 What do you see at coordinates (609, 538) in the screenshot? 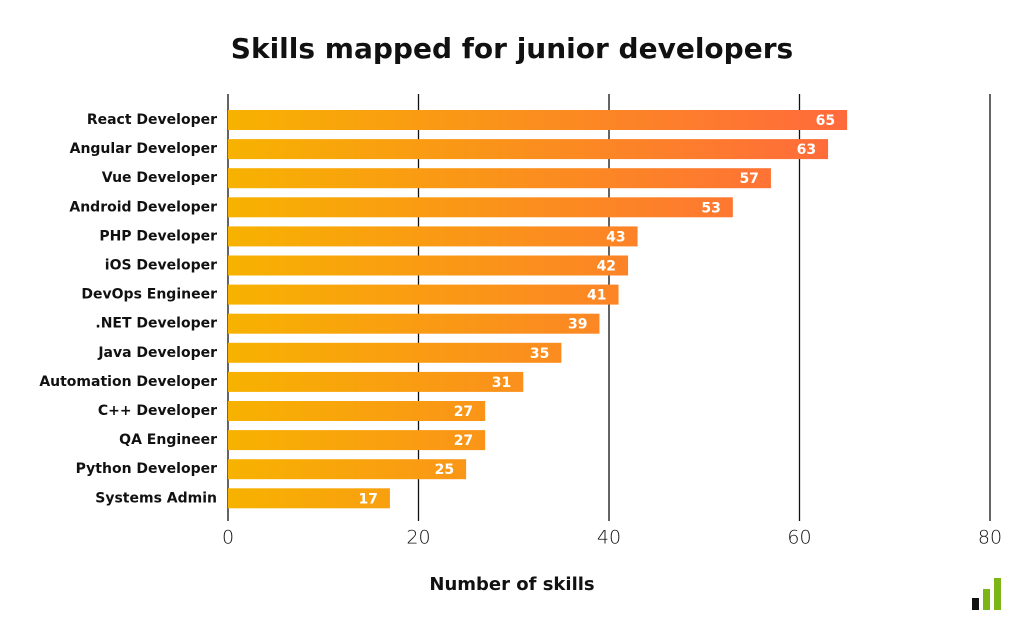
I see `x-tick-label: 40` at bounding box center [609, 538].